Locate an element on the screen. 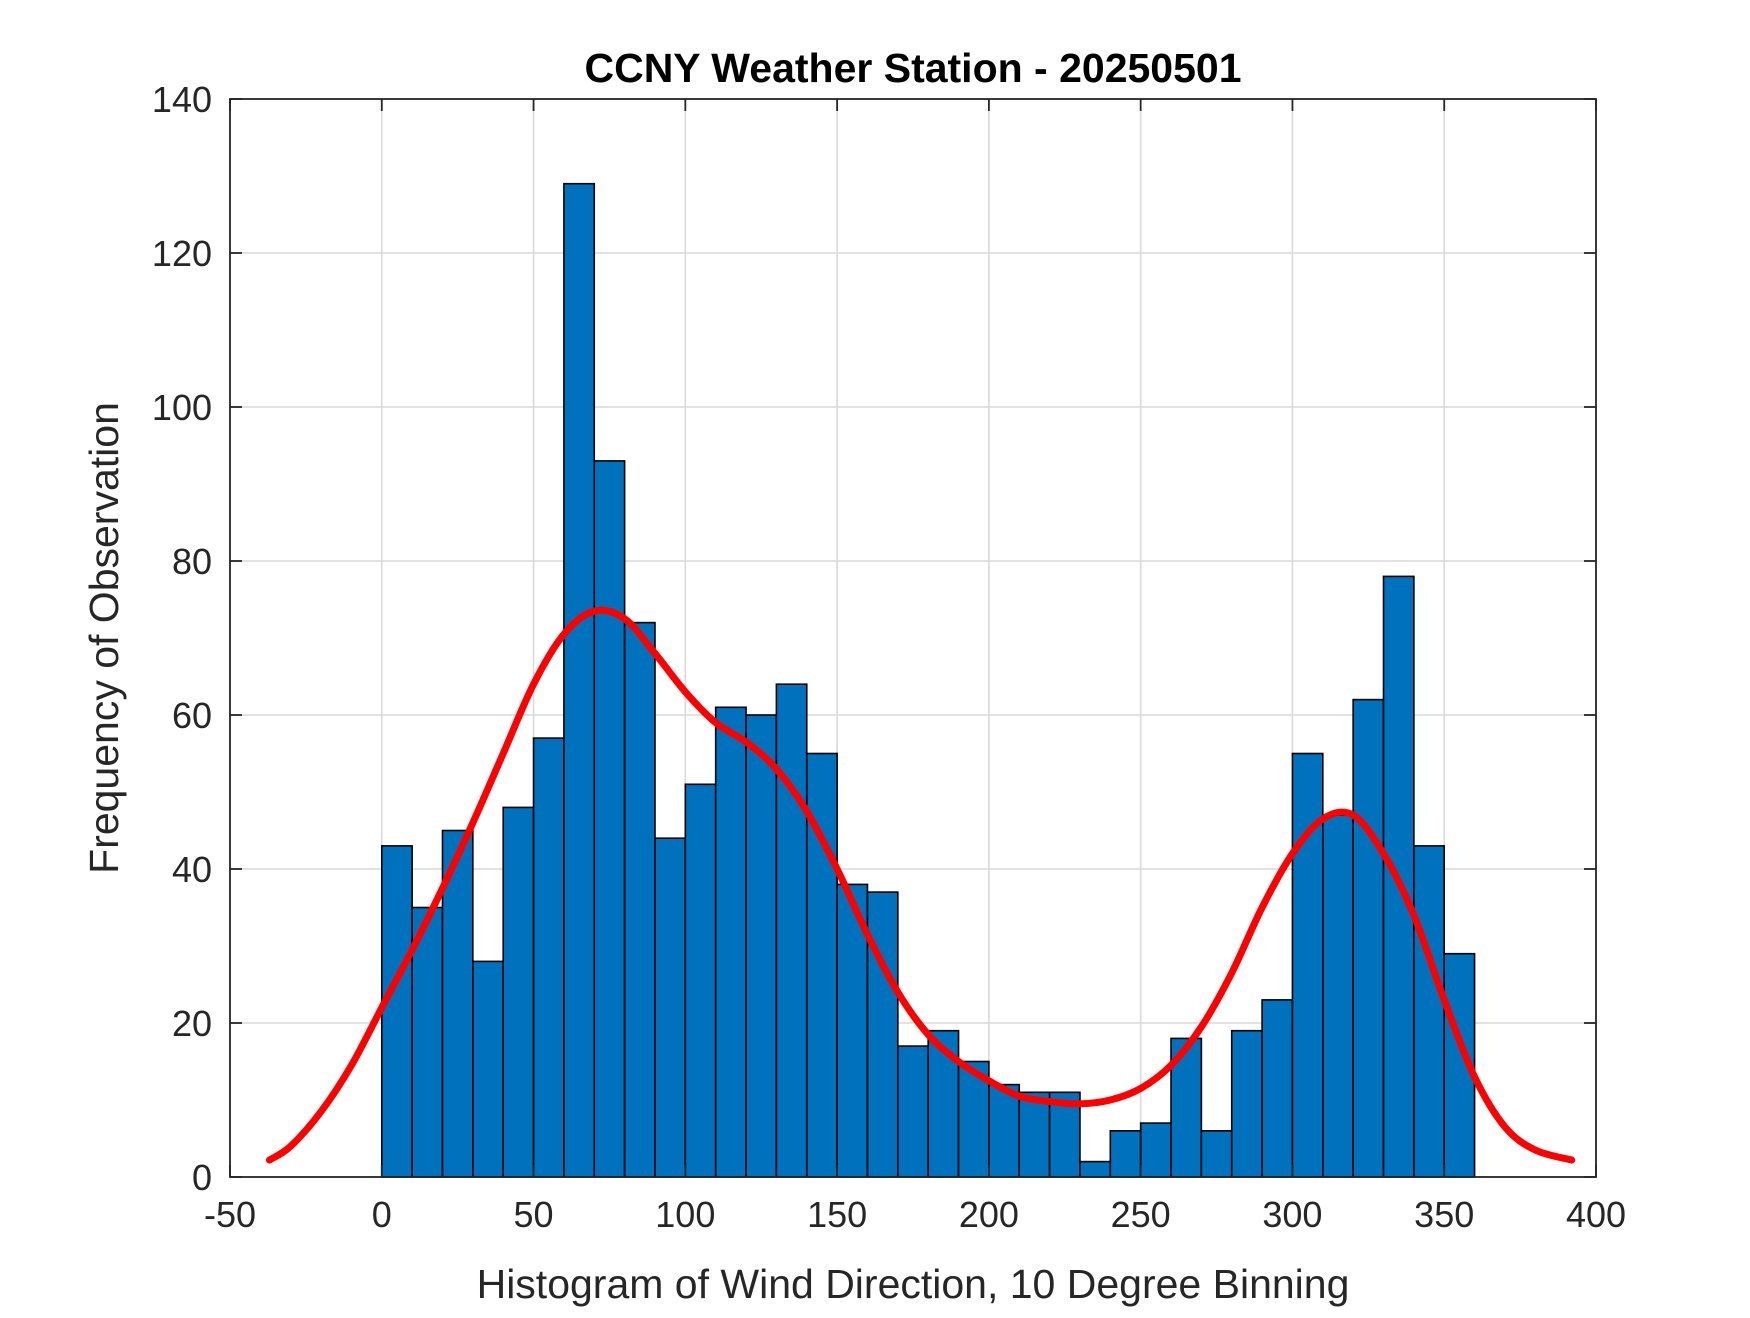 This screenshot has height=1318, width=1750. x-tick-label: -50 is located at coordinates (230, 1214).